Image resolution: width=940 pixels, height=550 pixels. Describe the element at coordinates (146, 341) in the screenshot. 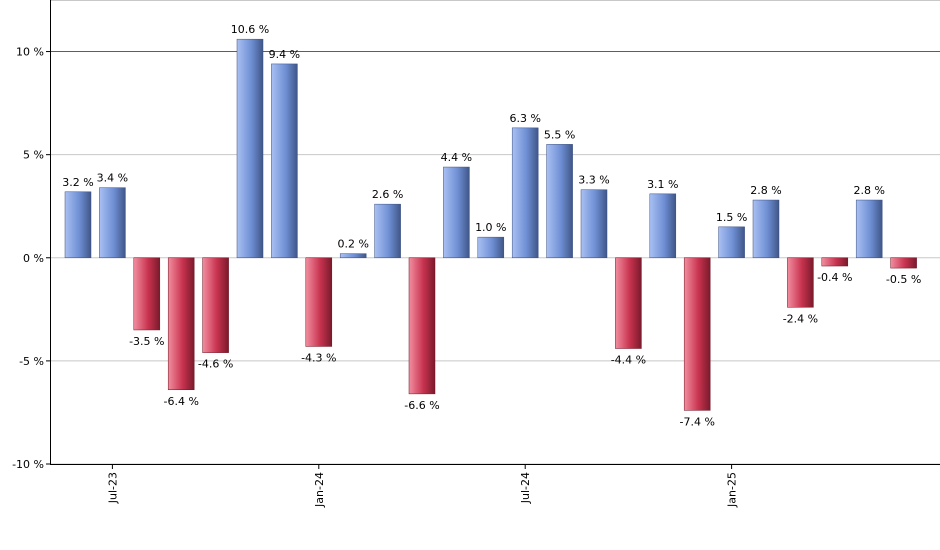

I see `data-label: -3.5 %` at that location.